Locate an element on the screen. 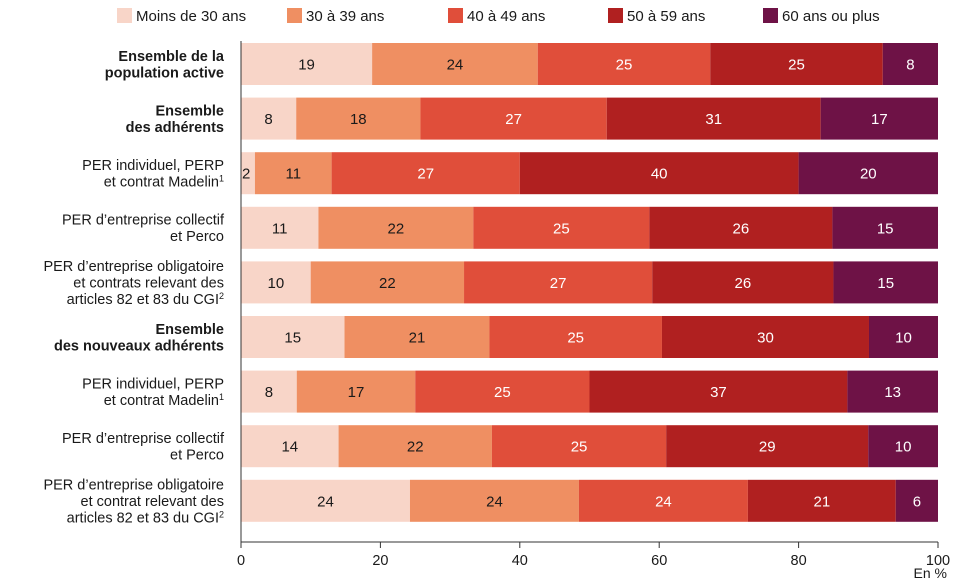 This screenshot has width=956, height=583. category-label-3: PER individuel, PERP et contrat Madelin1 is located at coordinates (153, 174).